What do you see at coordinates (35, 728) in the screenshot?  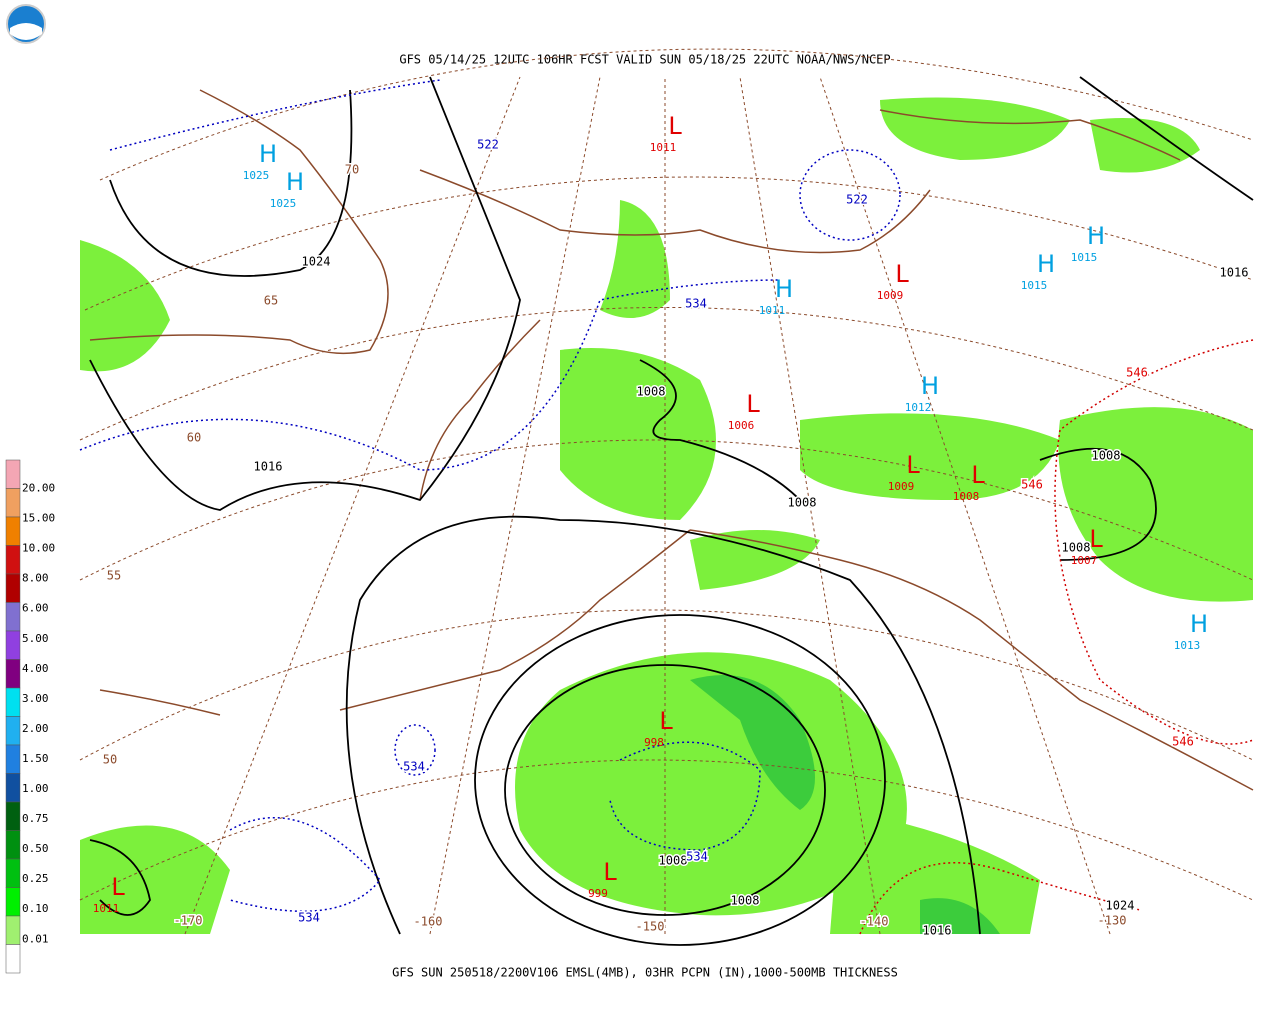 I see `legend-label: 2.00` at bounding box center [35, 728].